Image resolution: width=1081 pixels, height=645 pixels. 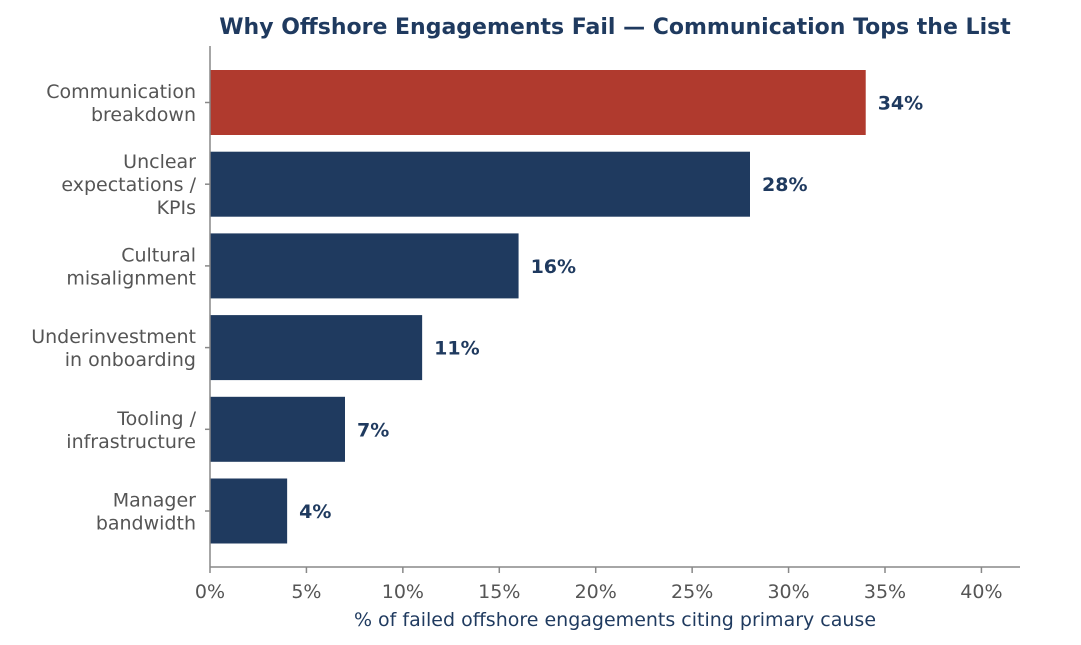 What do you see at coordinates (692, 592) in the screenshot?
I see `x-tick-label-5: 25%` at bounding box center [692, 592].